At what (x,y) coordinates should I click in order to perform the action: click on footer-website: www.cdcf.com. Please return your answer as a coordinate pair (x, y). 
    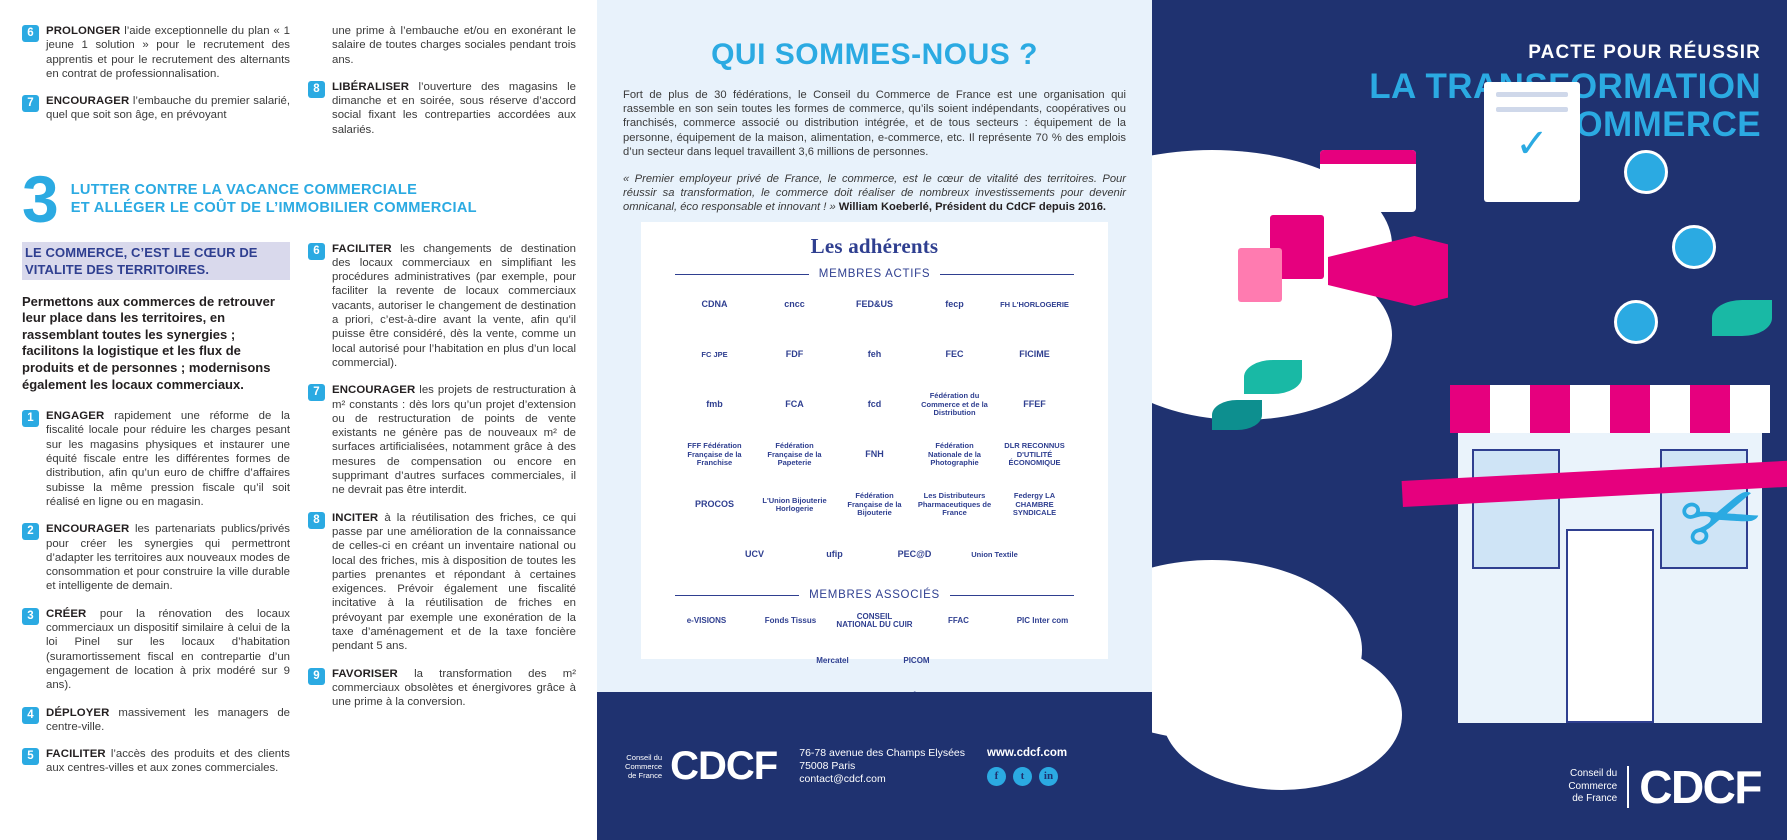
    Looking at the image, I should click on (1027, 752).